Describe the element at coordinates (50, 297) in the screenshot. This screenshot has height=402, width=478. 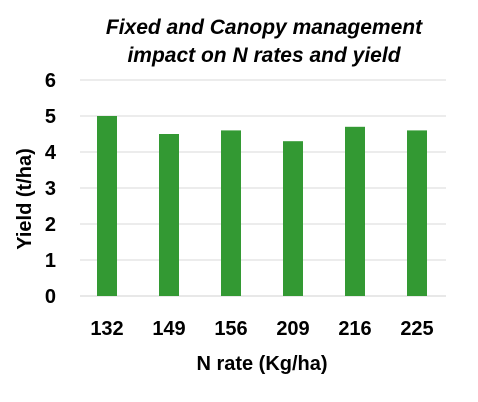
I see `y-tick-label: 0` at that location.